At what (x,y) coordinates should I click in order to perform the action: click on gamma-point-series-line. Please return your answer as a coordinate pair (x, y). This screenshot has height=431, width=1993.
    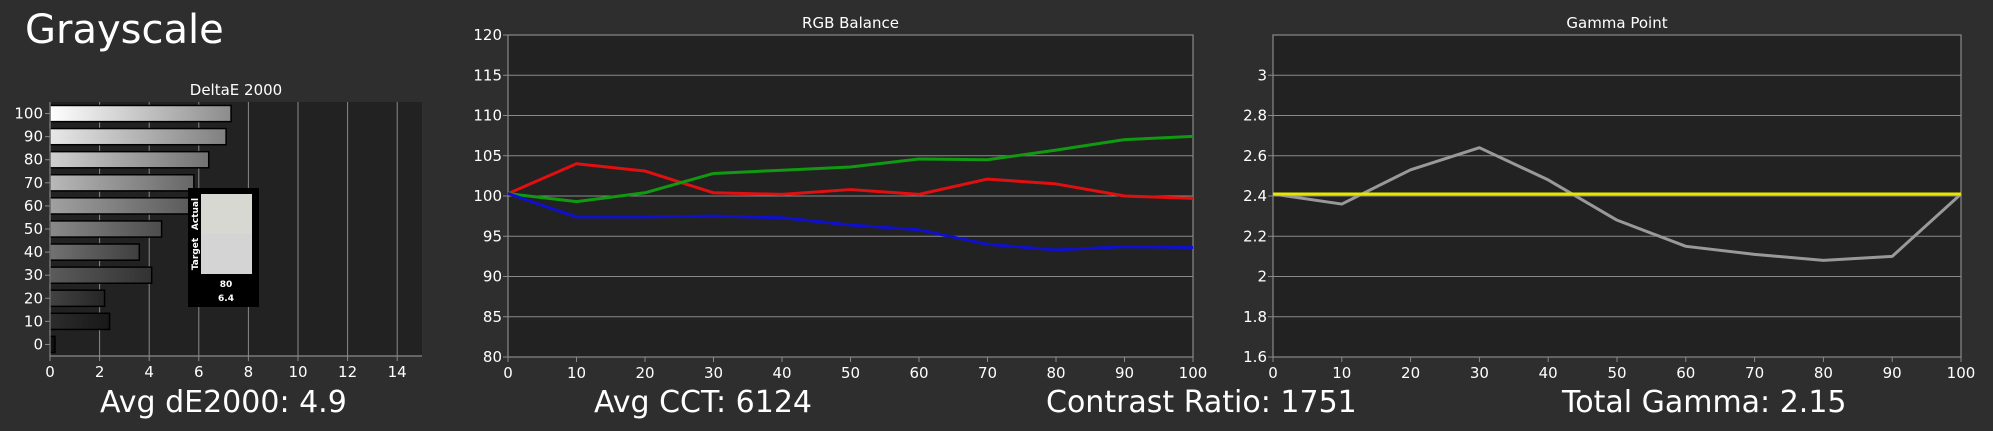
    Looking at the image, I should click on (1617, 204).